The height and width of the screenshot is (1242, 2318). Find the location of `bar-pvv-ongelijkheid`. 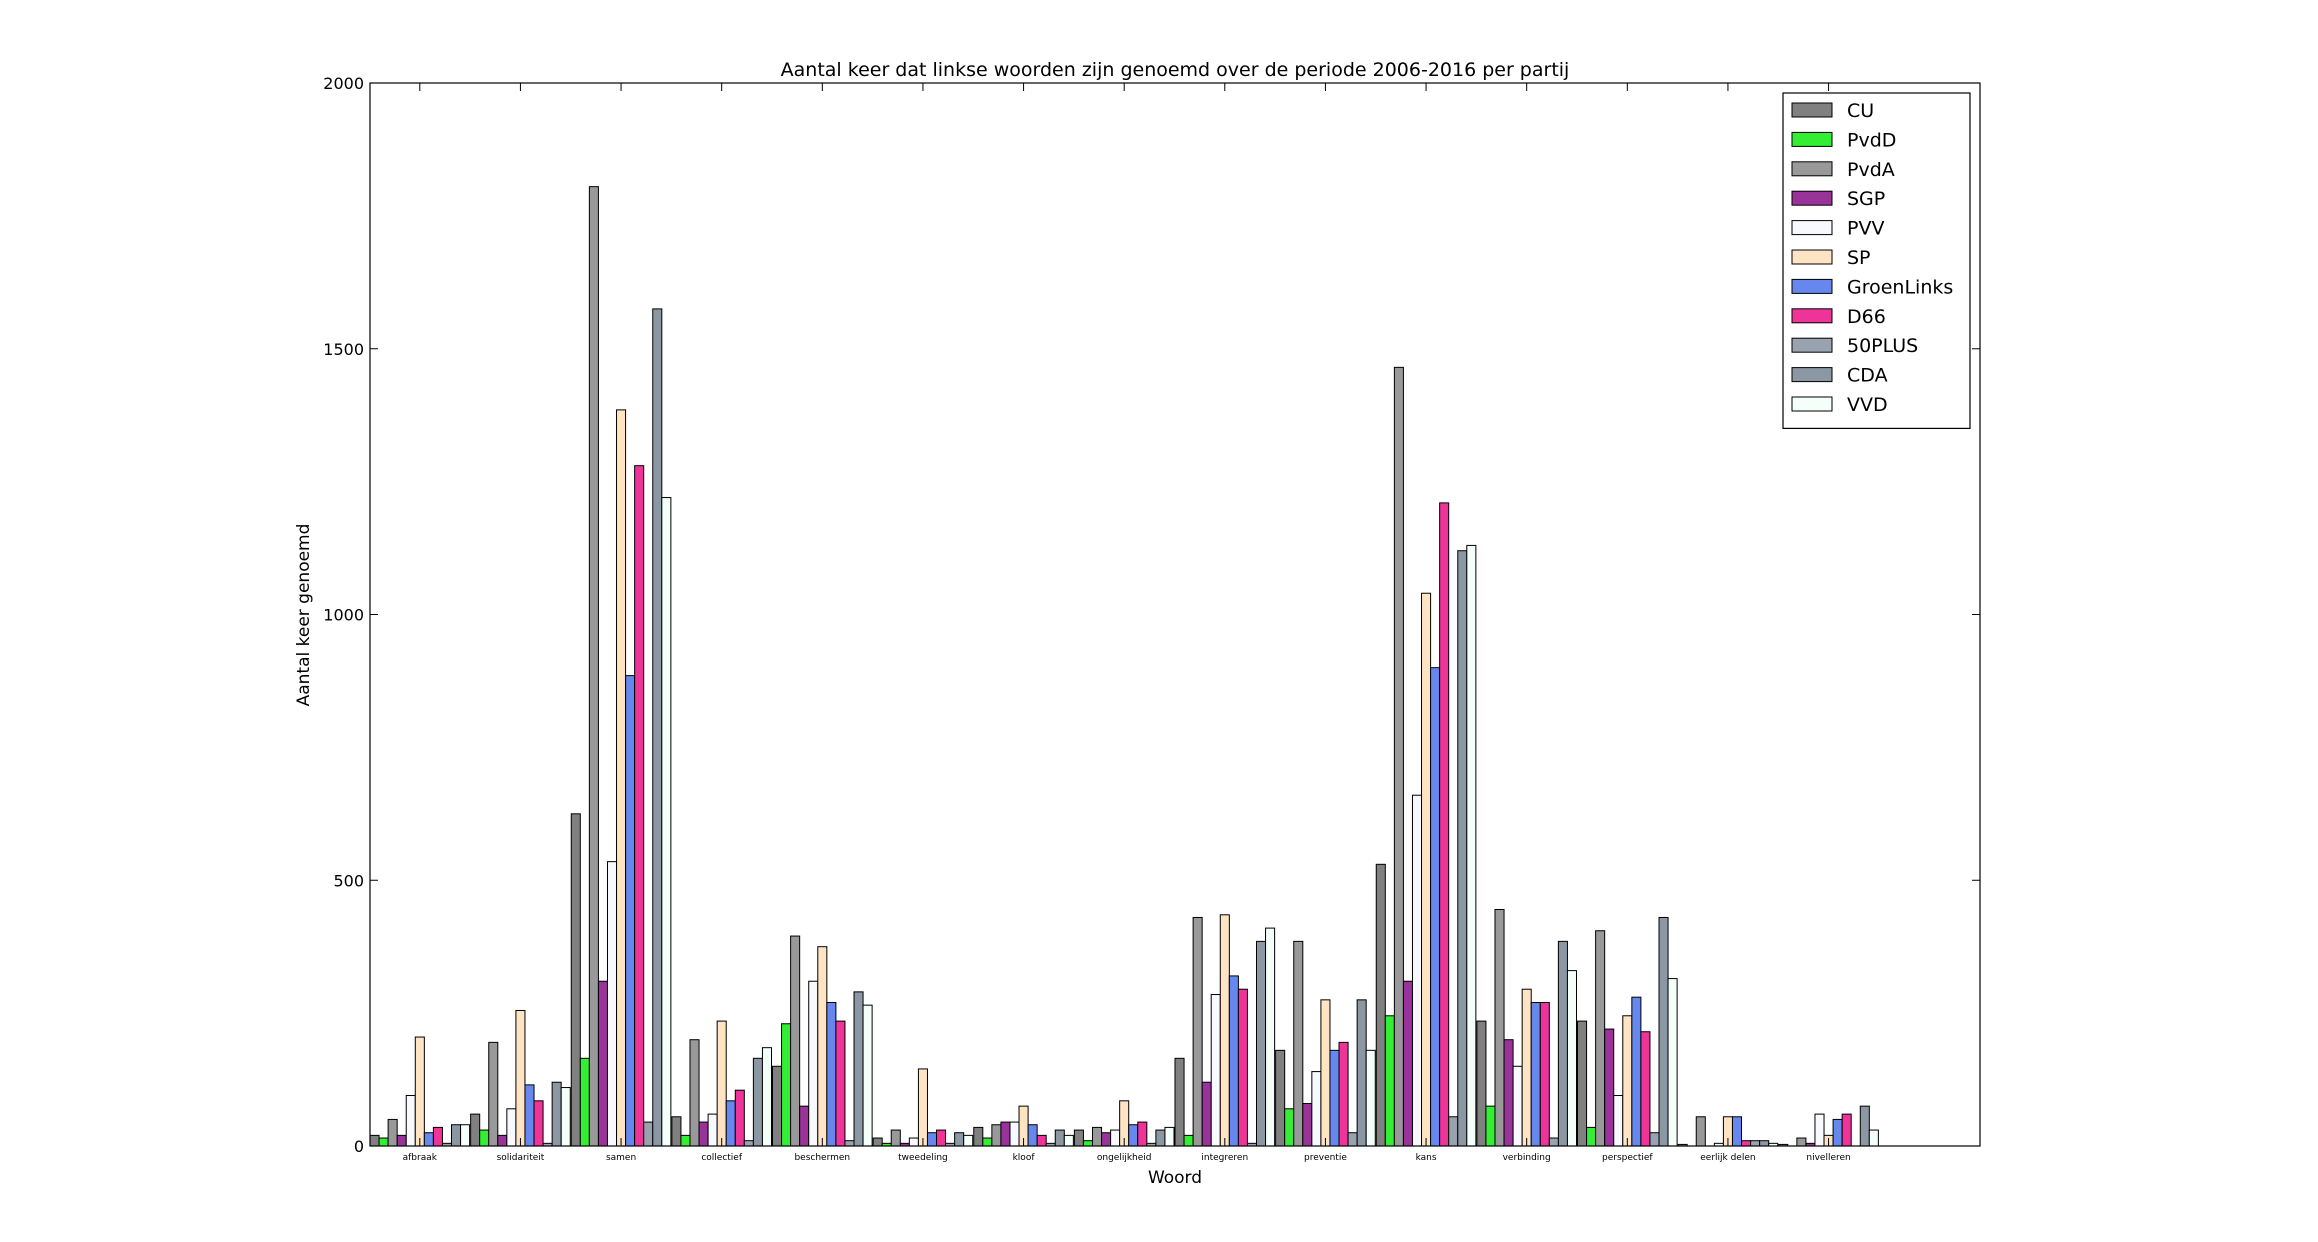

bar-pvv-ongelijkheid is located at coordinates (1115, 1138).